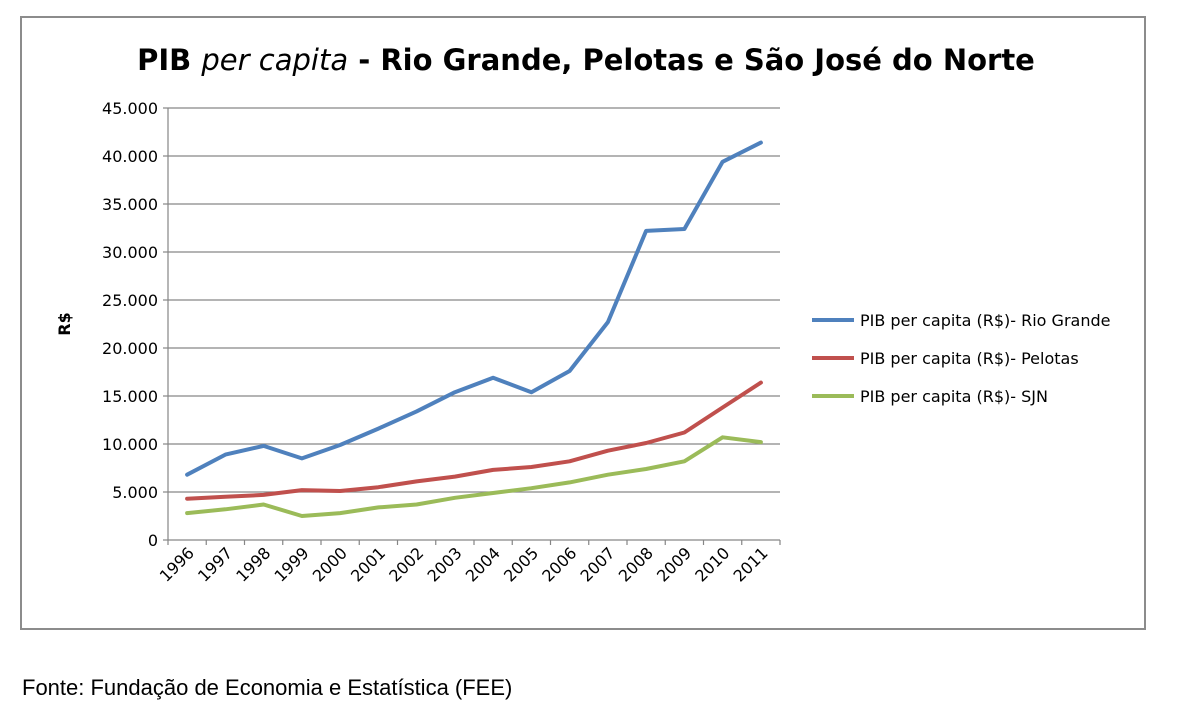  I want to click on y-tick-label: 25.000, so click(130, 300).